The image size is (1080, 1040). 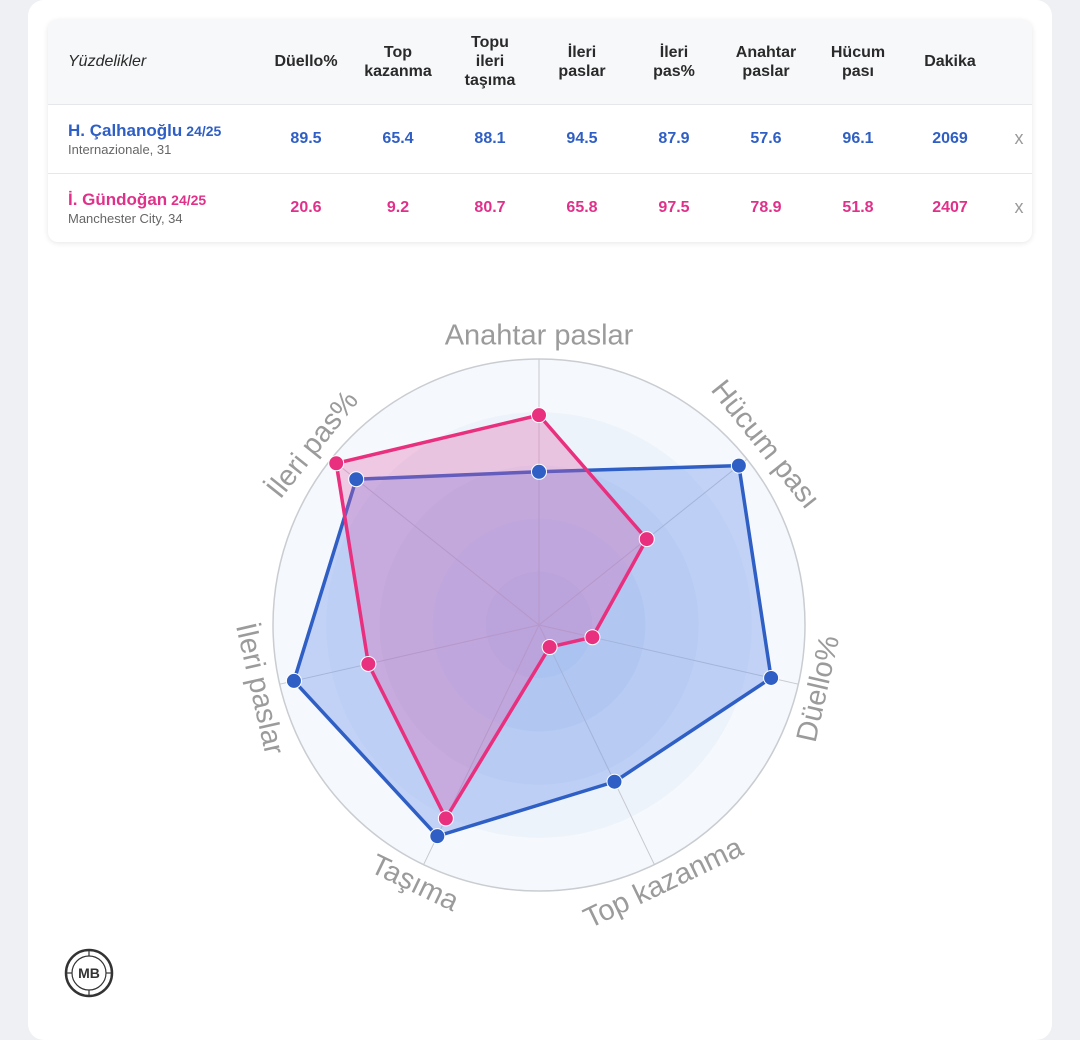 What do you see at coordinates (107, 62) in the screenshot?
I see `header-percentiles: Yüzdelikler` at bounding box center [107, 62].